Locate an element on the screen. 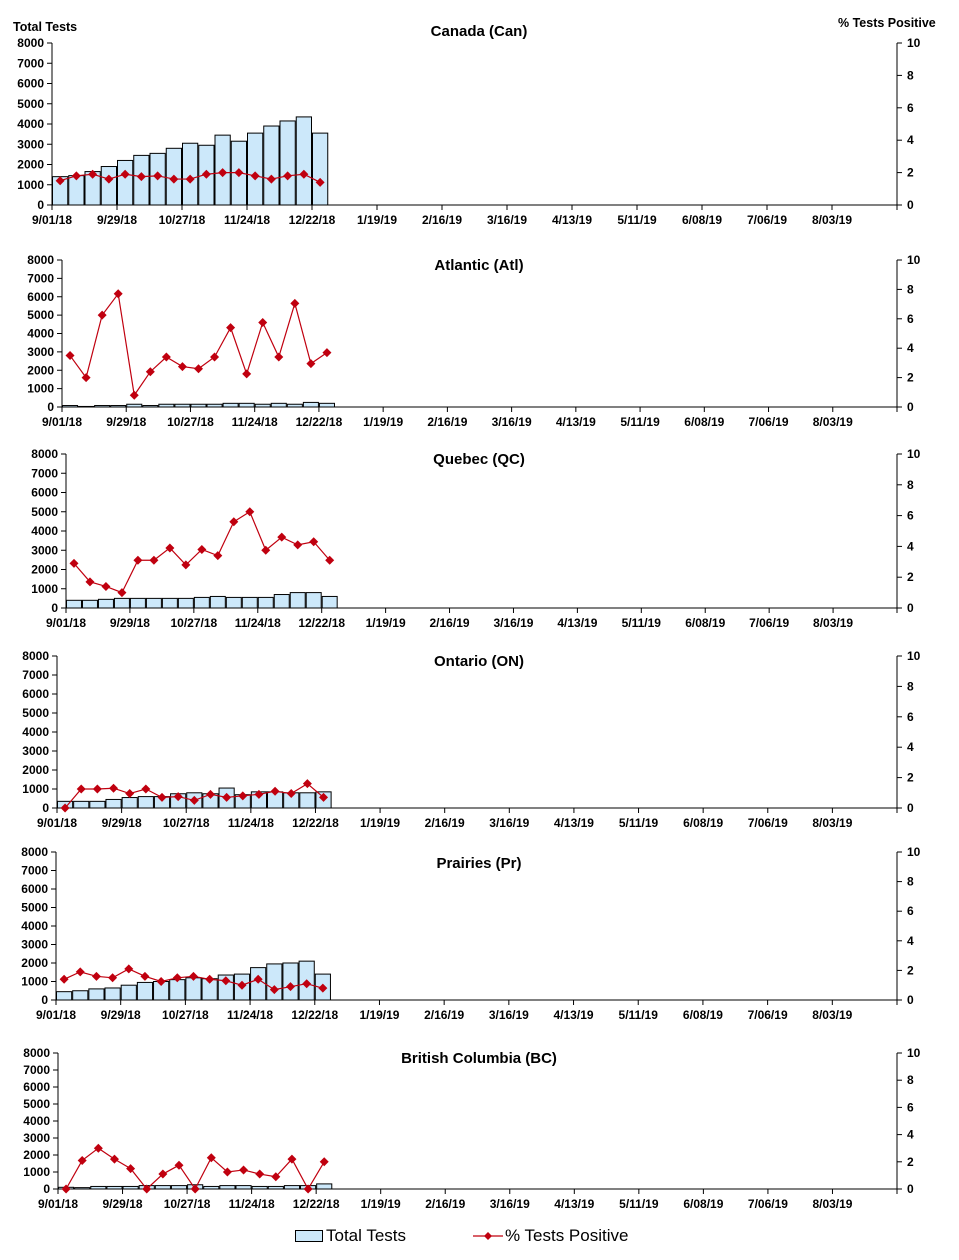  left-tick-label: 3000 is located at coordinates (35, 751).